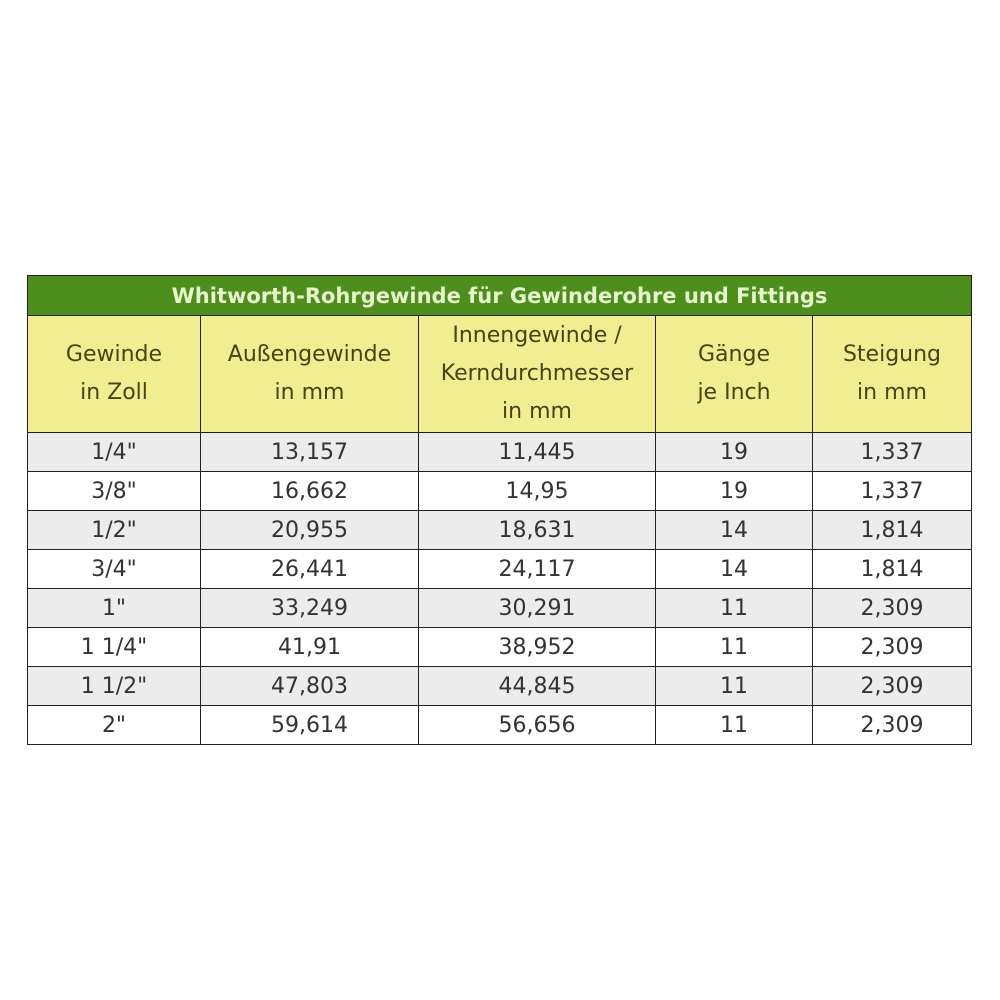  Describe the element at coordinates (309, 725) in the screenshot. I see `table-cell: 59,614` at that location.